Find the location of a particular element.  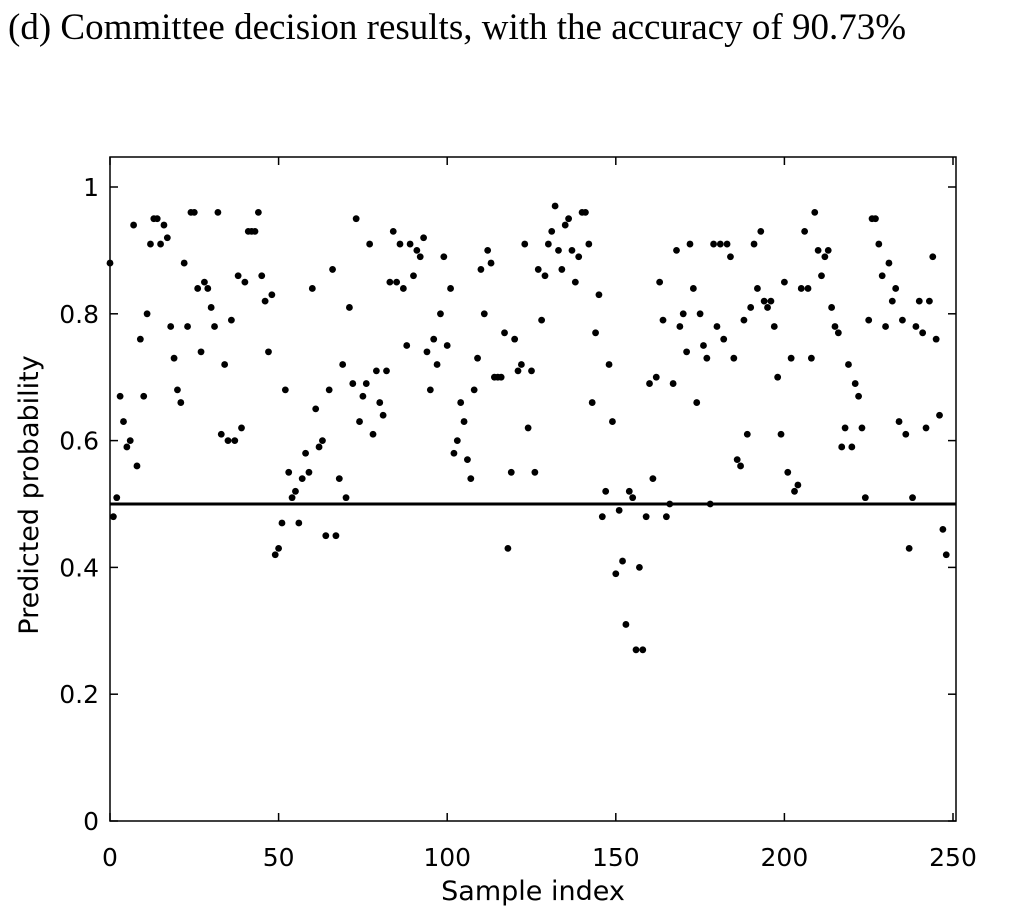

x-axis-label: Sample index is located at coordinates (533, 891).